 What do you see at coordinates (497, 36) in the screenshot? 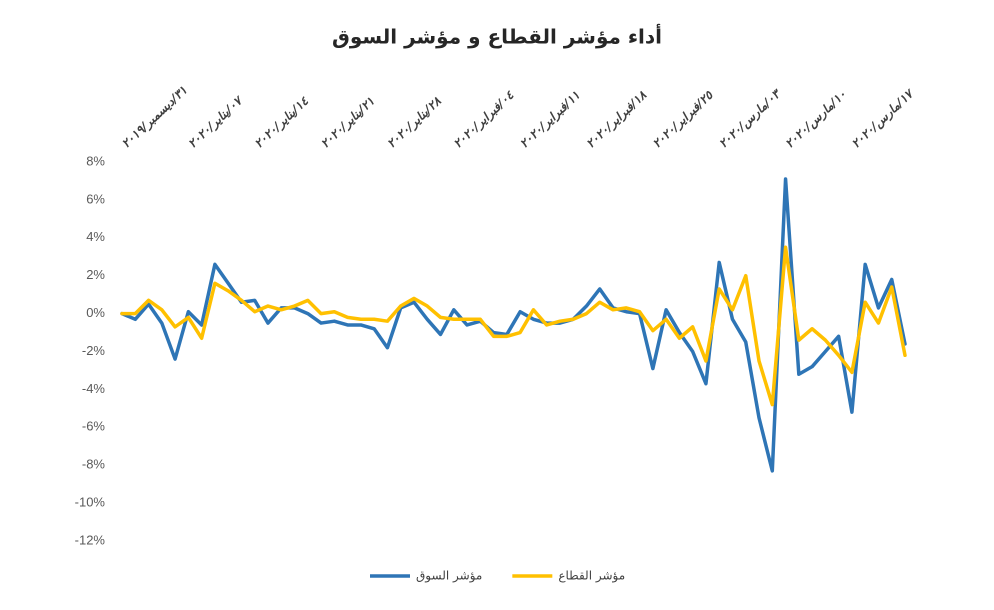
I see `chart-title: أداء مؤشر القطاع و مؤشر السوق` at bounding box center [497, 36].